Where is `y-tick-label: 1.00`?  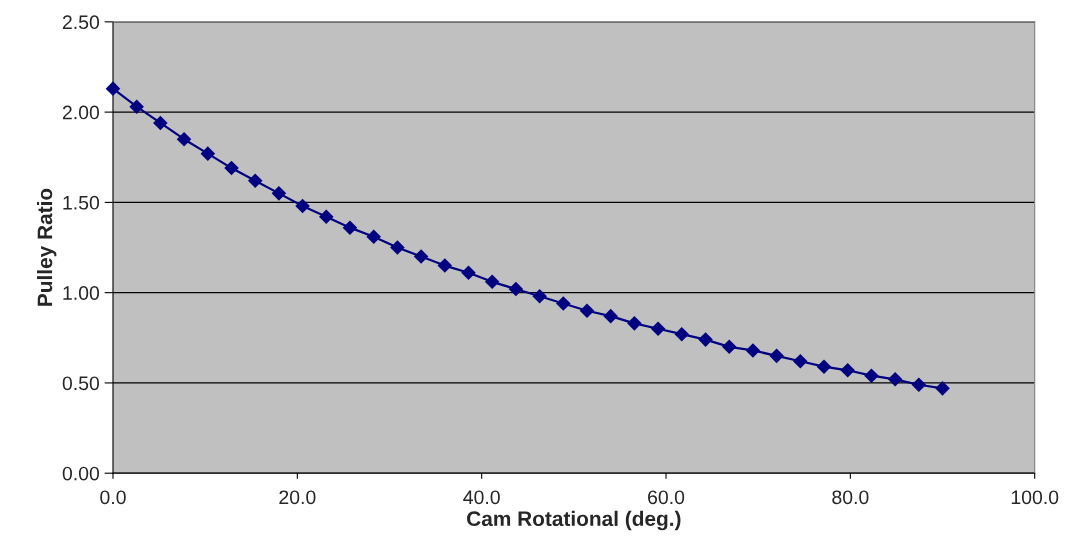 y-tick-label: 1.00 is located at coordinates (81, 293).